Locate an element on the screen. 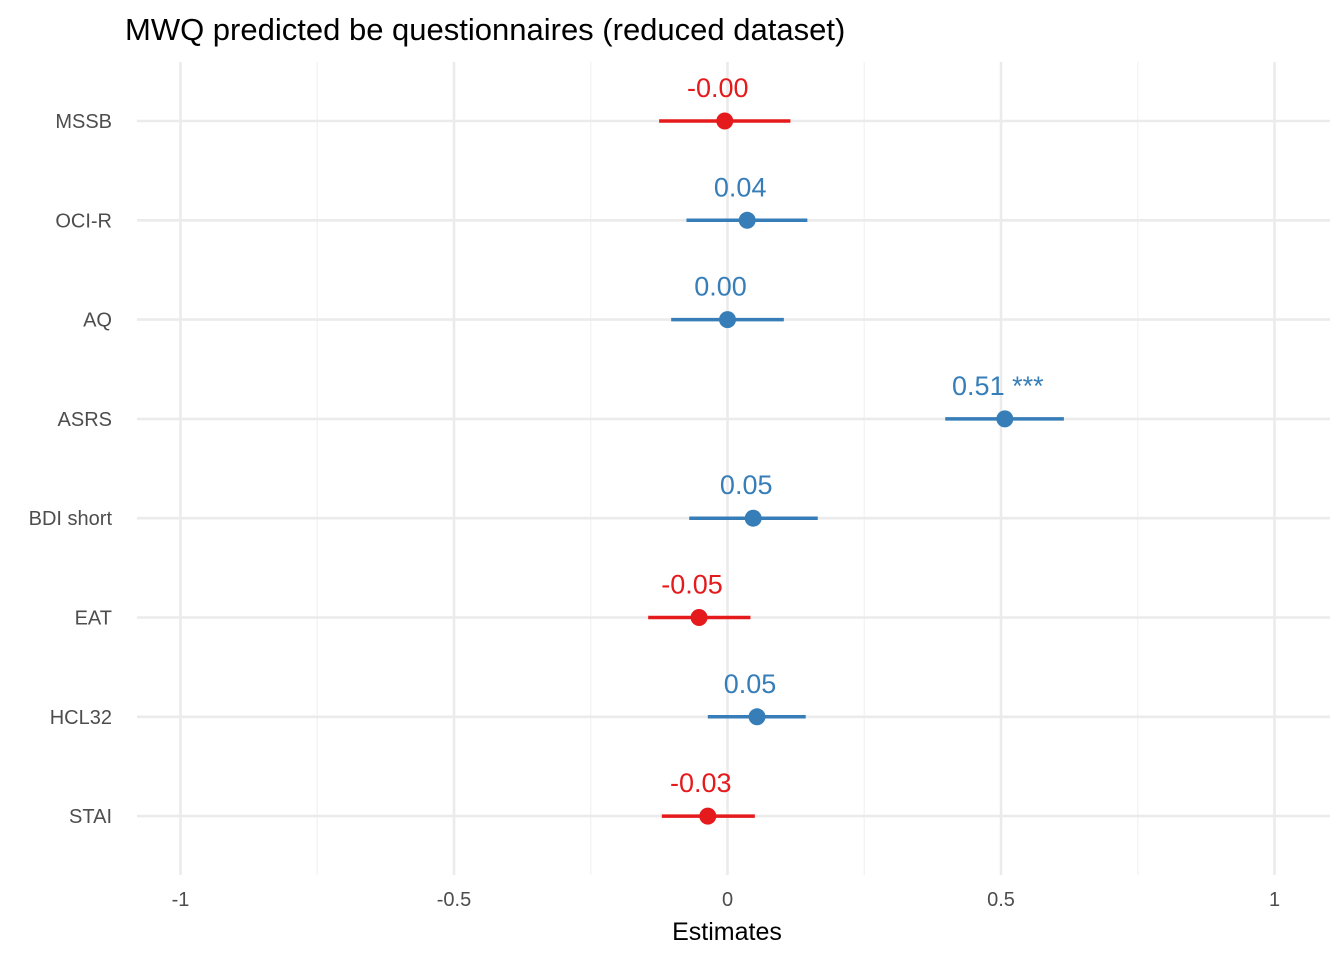  y-tick-label: HCL32 is located at coordinates (81, 718).